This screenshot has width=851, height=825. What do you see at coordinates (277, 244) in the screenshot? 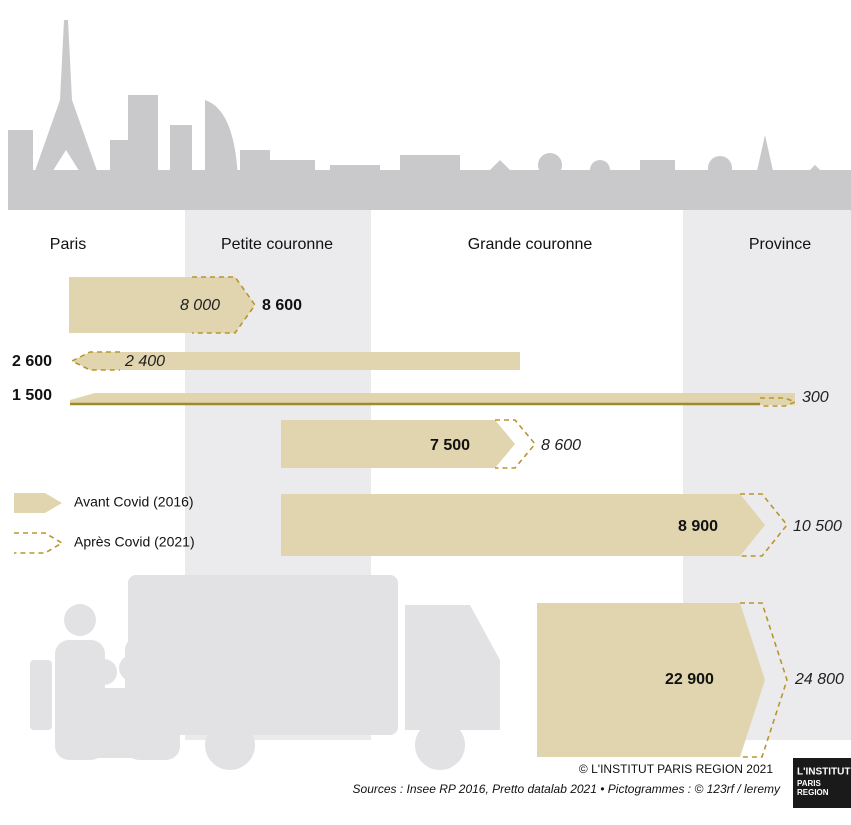
I see `column-header: Petite couronne` at bounding box center [277, 244].